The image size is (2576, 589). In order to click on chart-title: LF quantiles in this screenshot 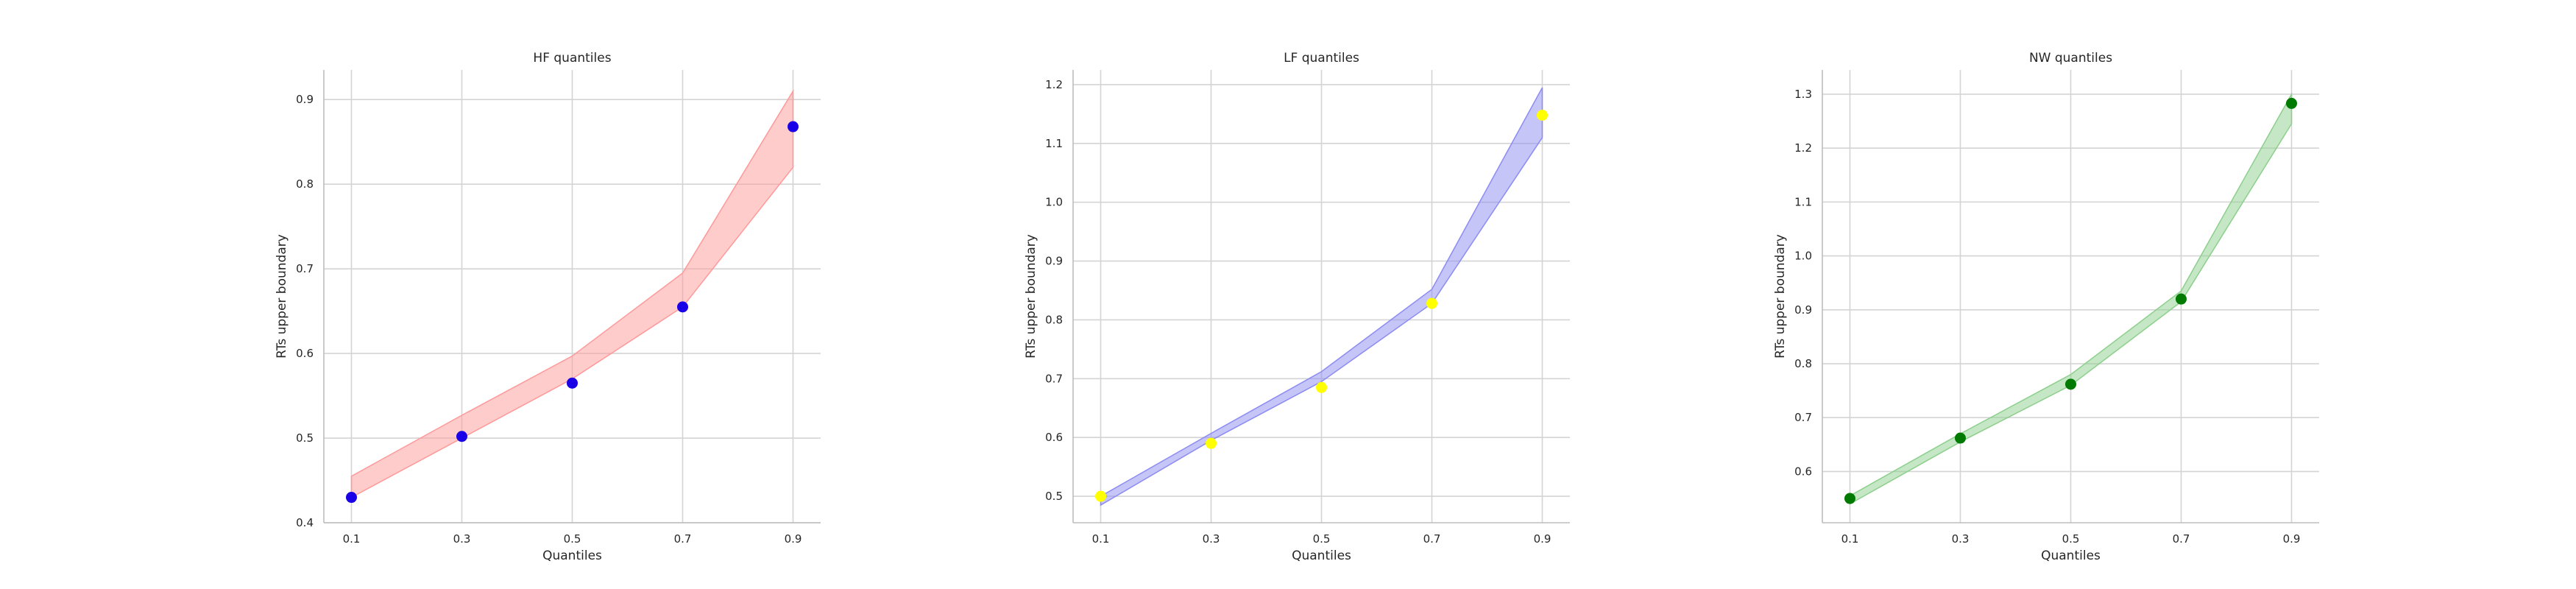, I will do `click(1321, 58)`.